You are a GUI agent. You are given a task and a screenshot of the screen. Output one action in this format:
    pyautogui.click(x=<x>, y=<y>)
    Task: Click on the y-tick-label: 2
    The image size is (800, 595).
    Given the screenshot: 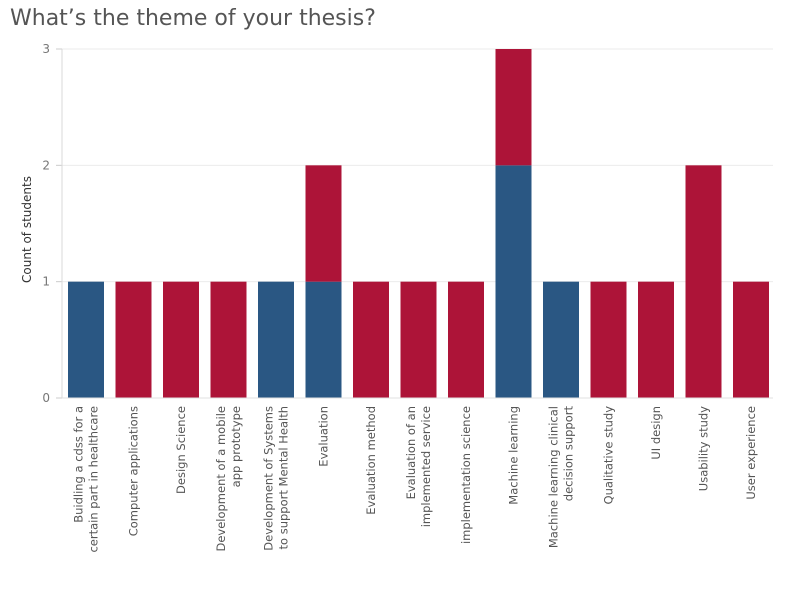 What is the action you would take?
    pyautogui.click(x=46, y=165)
    